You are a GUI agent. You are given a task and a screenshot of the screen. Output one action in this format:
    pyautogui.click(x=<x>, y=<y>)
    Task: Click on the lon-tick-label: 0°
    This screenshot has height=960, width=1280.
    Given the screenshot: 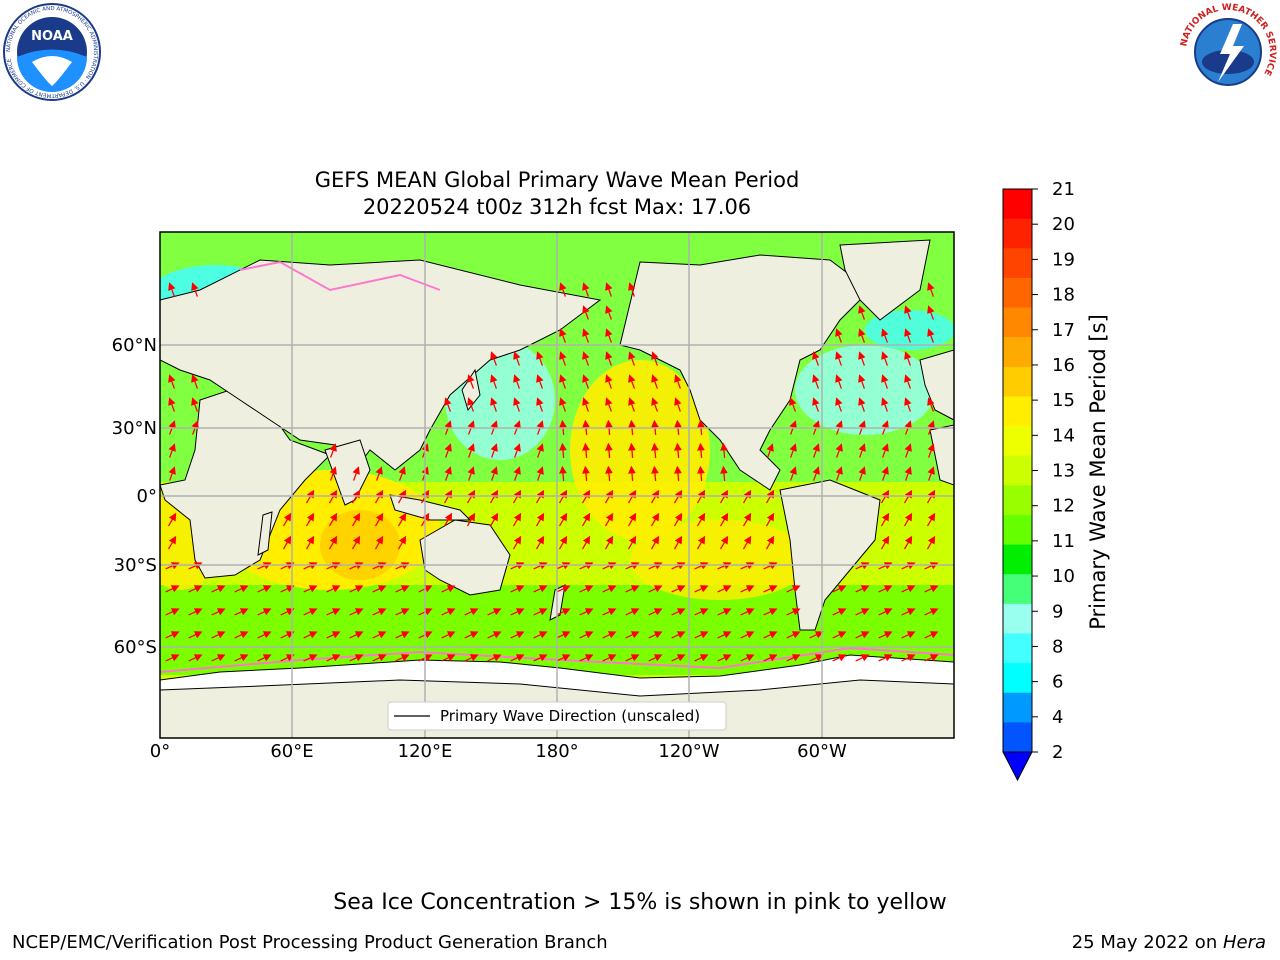 What is the action you would take?
    pyautogui.click(x=160, y=751)
    